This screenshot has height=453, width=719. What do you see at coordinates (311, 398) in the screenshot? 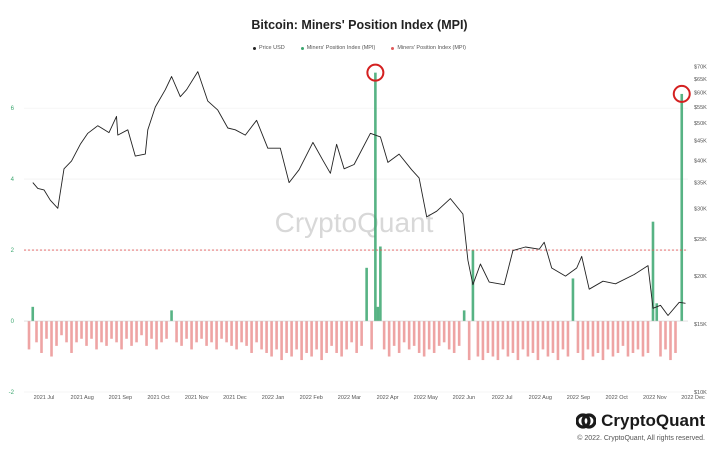
I see `x-tick-label: 2022 Feb` at bounding box center [311, 398].